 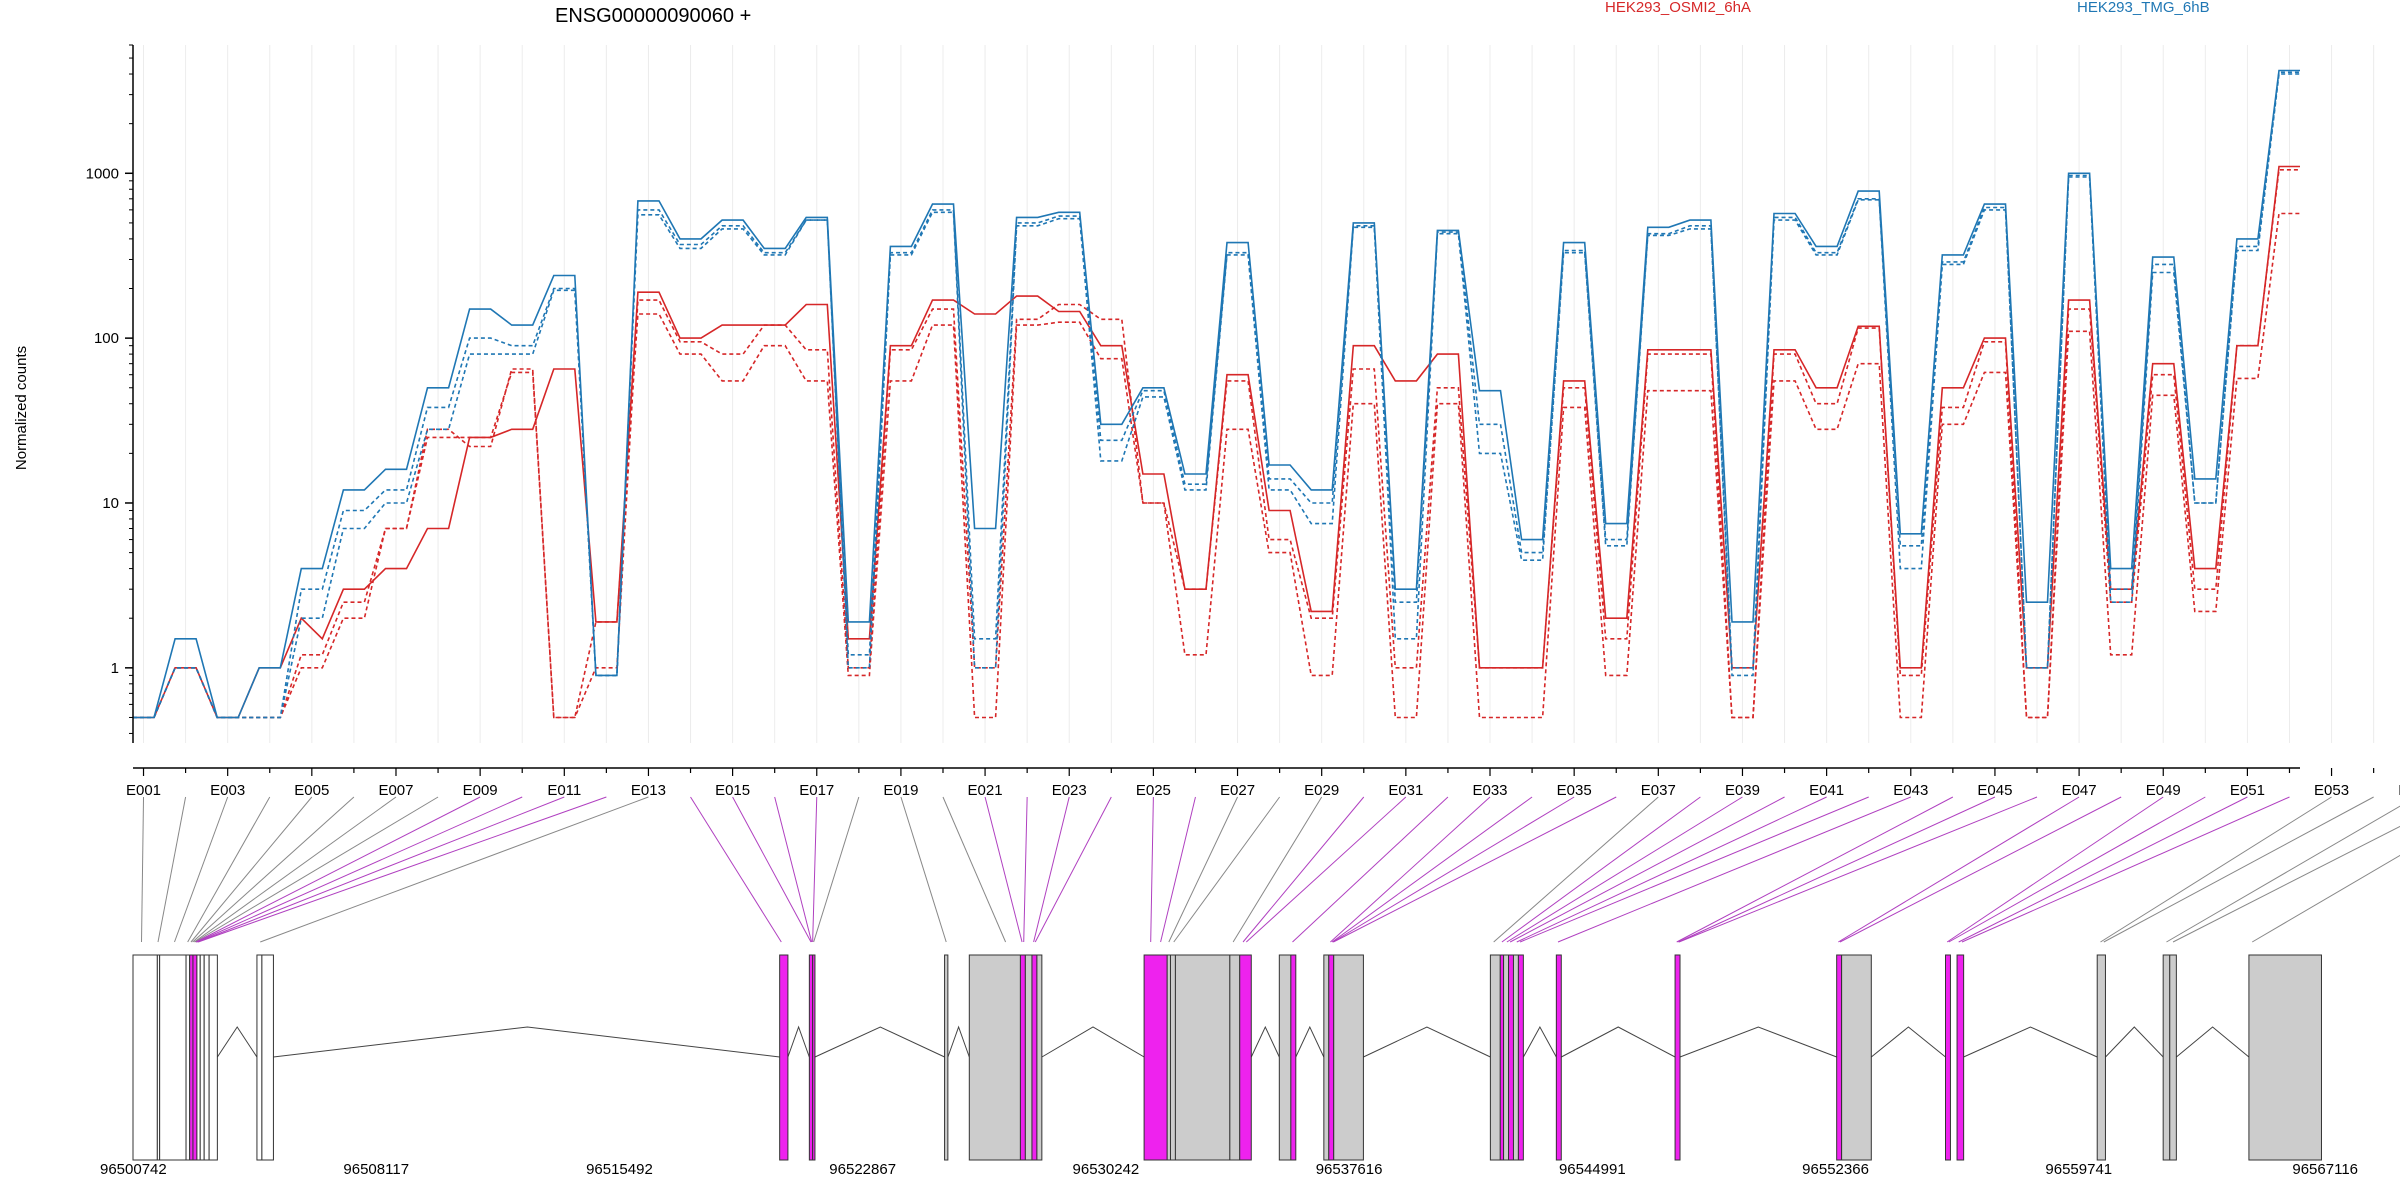 What do you see at coordinates (619, 1169) in the screenshot?
I see `genomic-tick-label: 96515492` at bounding box center [619, 1169].